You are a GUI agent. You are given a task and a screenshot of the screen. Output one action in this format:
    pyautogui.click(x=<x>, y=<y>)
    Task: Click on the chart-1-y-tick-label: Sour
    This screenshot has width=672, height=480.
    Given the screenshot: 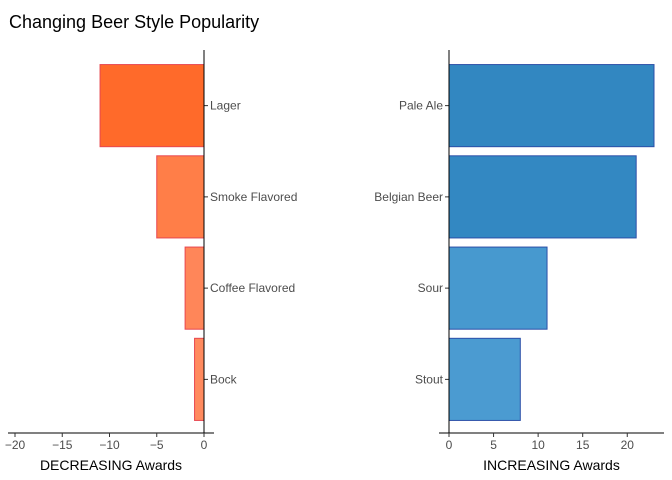 What is the action you would take?
    pyautogui.click(x=430, y=288)
    